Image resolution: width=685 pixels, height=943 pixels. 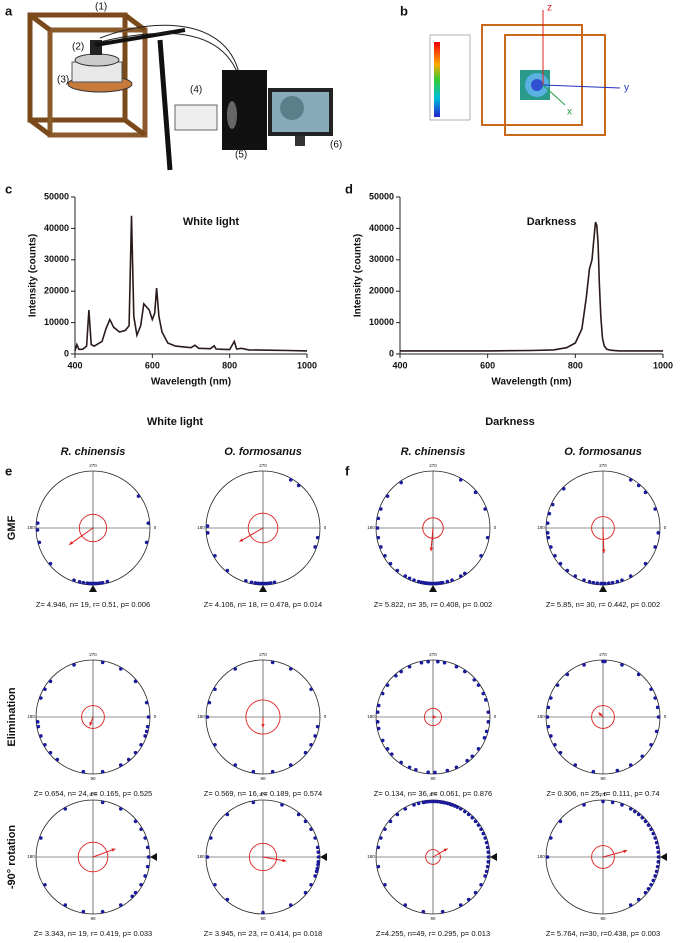 I want to click on stats-caption: Z= 0.654, n= 24, r= 0.165, p= 0.525, so click(x=93, y=793).